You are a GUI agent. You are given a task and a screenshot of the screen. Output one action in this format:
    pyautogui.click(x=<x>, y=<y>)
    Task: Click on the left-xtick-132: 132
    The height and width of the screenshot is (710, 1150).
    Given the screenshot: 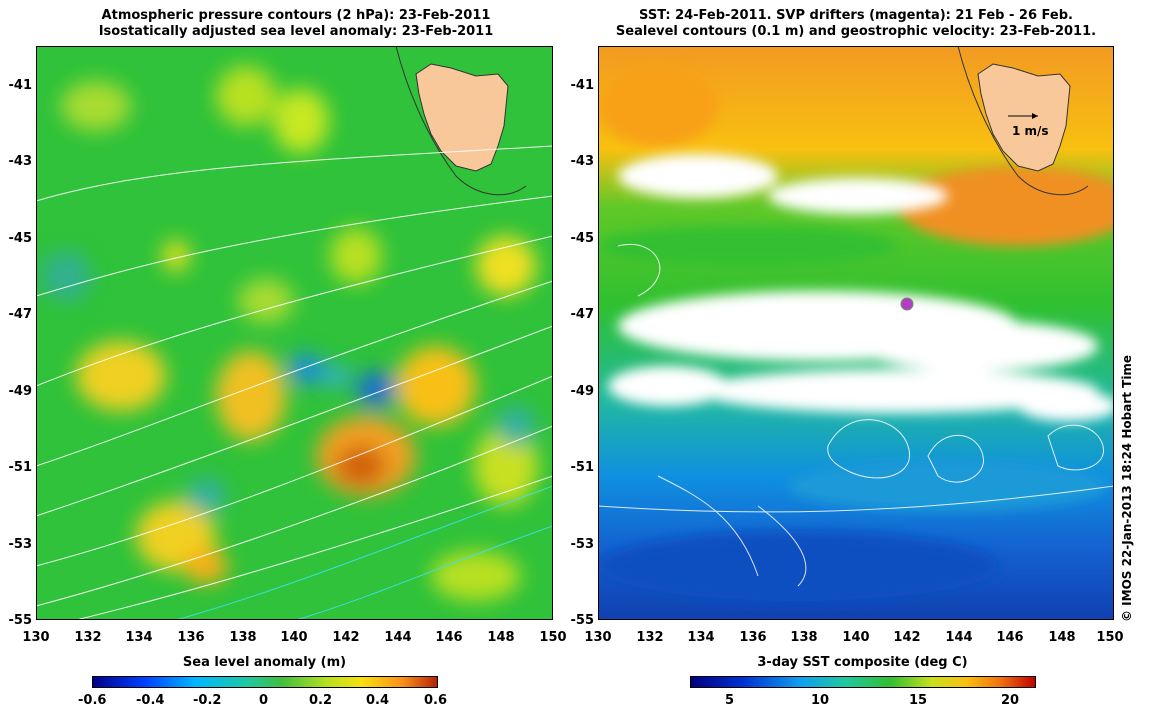 What is the action you would take?
    pyautogui.click(x=88, y=637)
    